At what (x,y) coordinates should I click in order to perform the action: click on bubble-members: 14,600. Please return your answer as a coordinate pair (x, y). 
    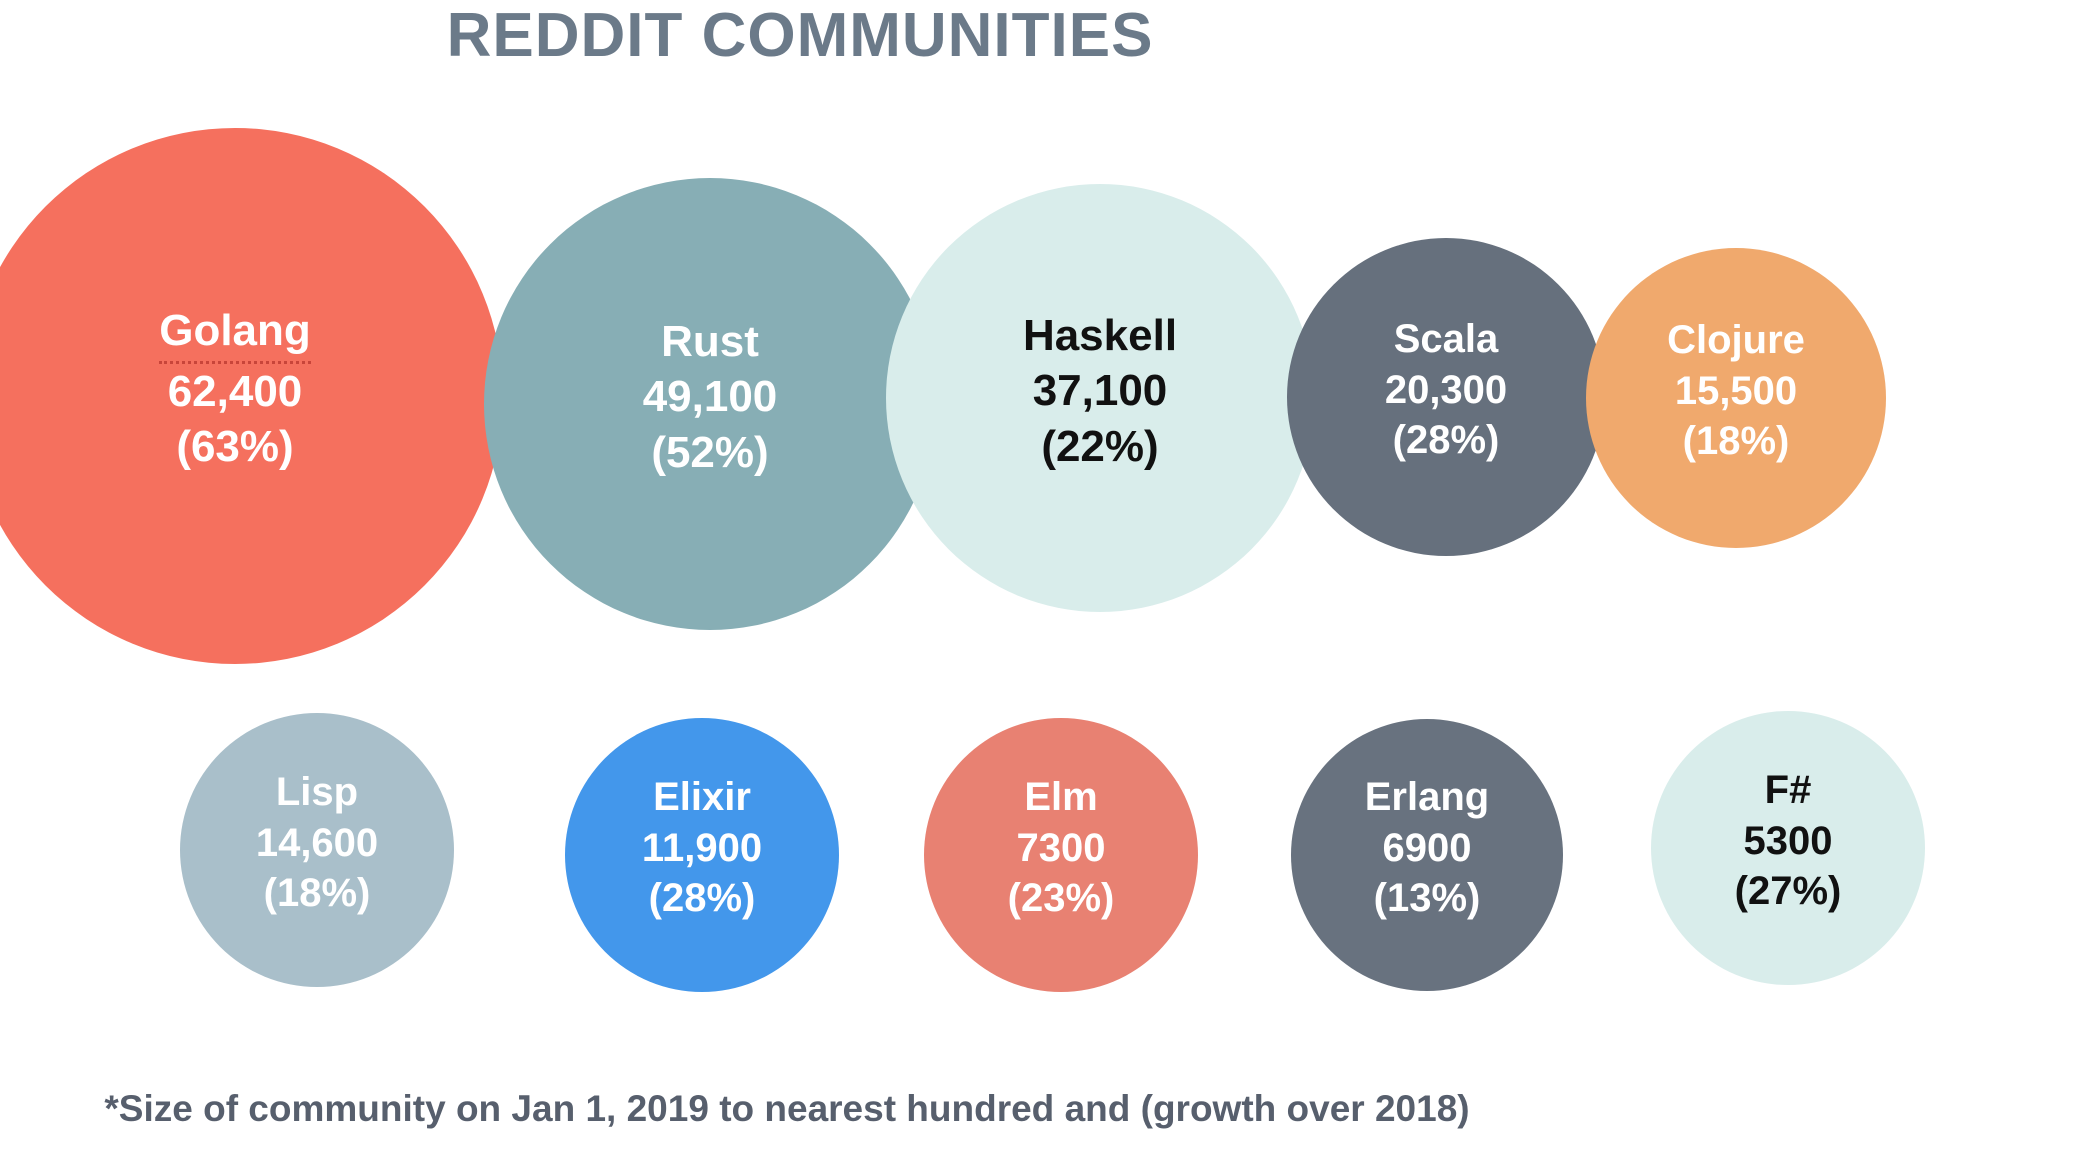
    Looking at the image, I should click on (317, 842).